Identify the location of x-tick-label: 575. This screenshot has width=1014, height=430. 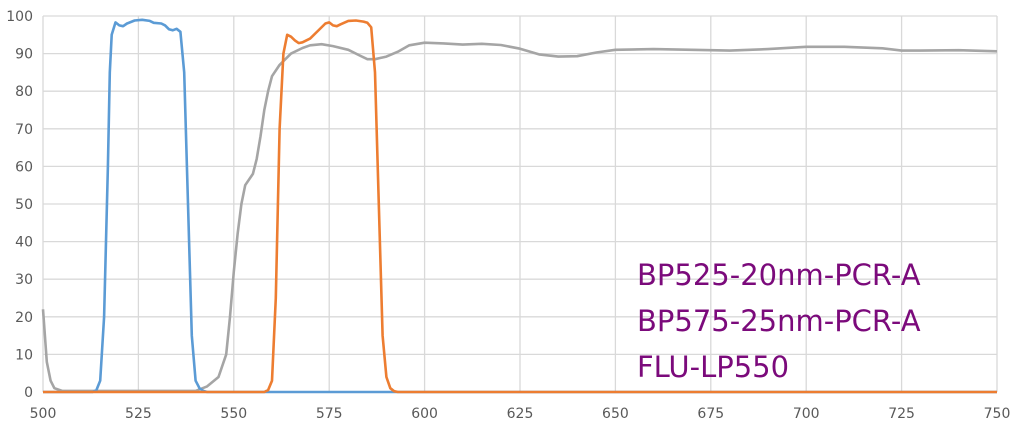
(329, 414).